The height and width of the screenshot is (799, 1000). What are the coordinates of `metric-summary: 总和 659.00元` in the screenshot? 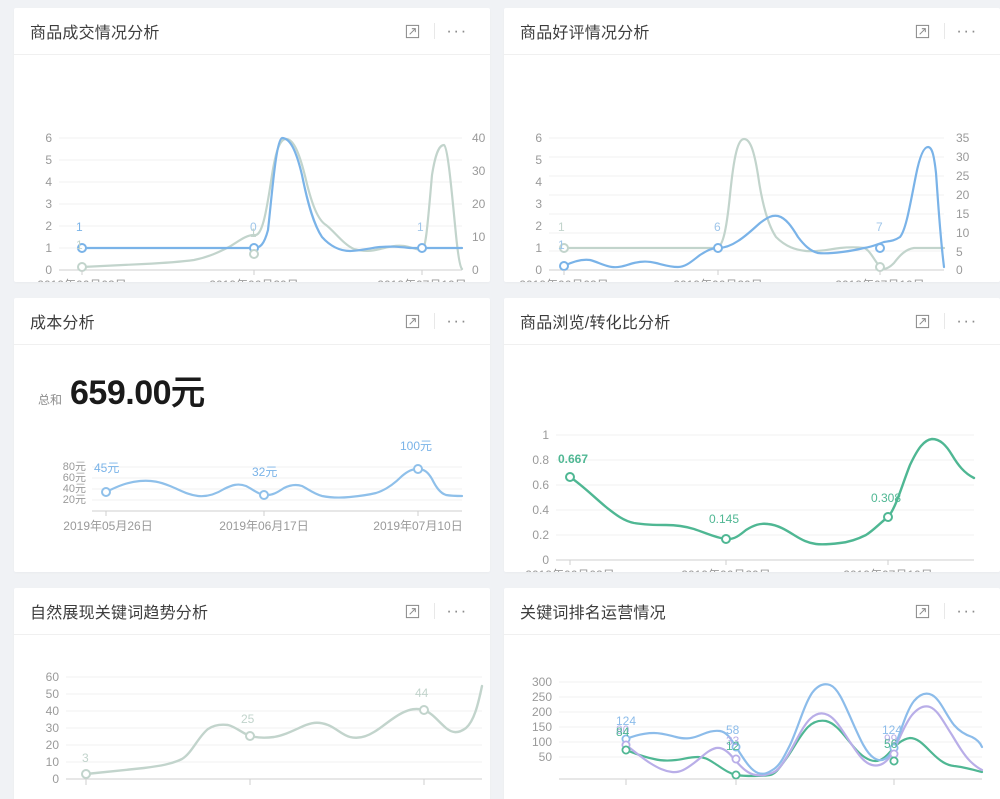 It's located at (252, 379).